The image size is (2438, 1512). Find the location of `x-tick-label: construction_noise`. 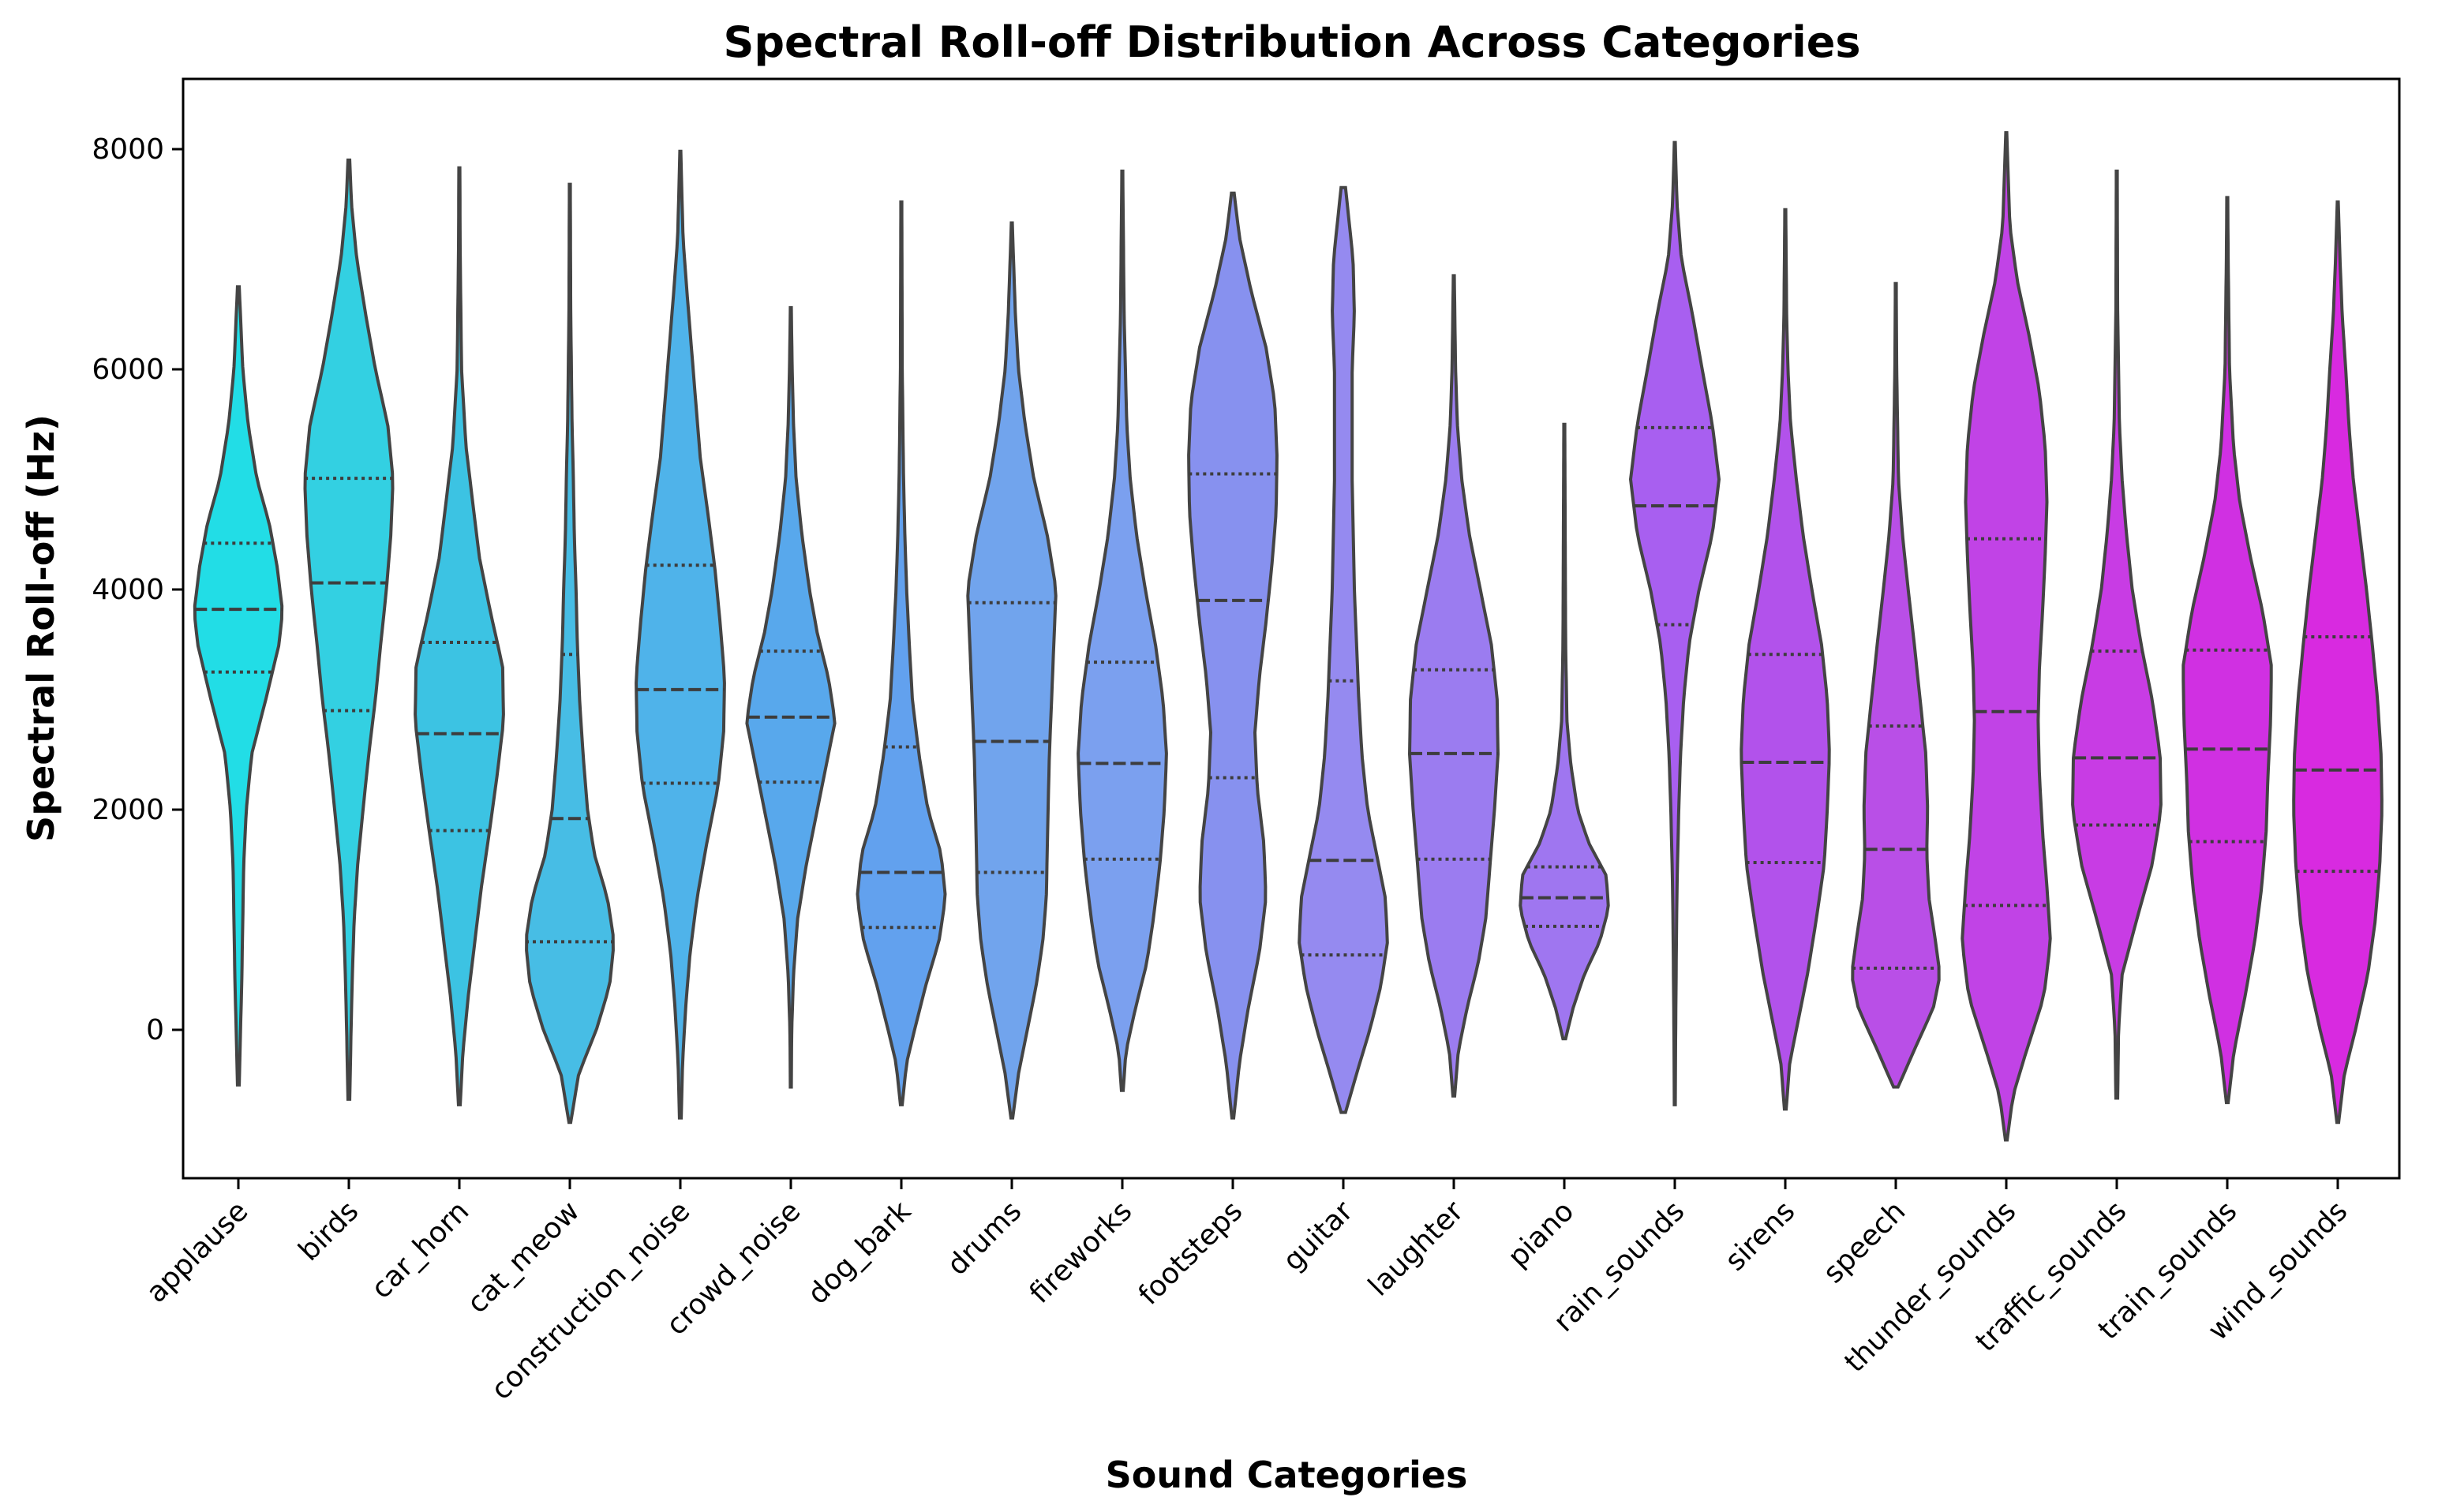

x-tick-label: construction_noise is located at coordinates (591, 1300).